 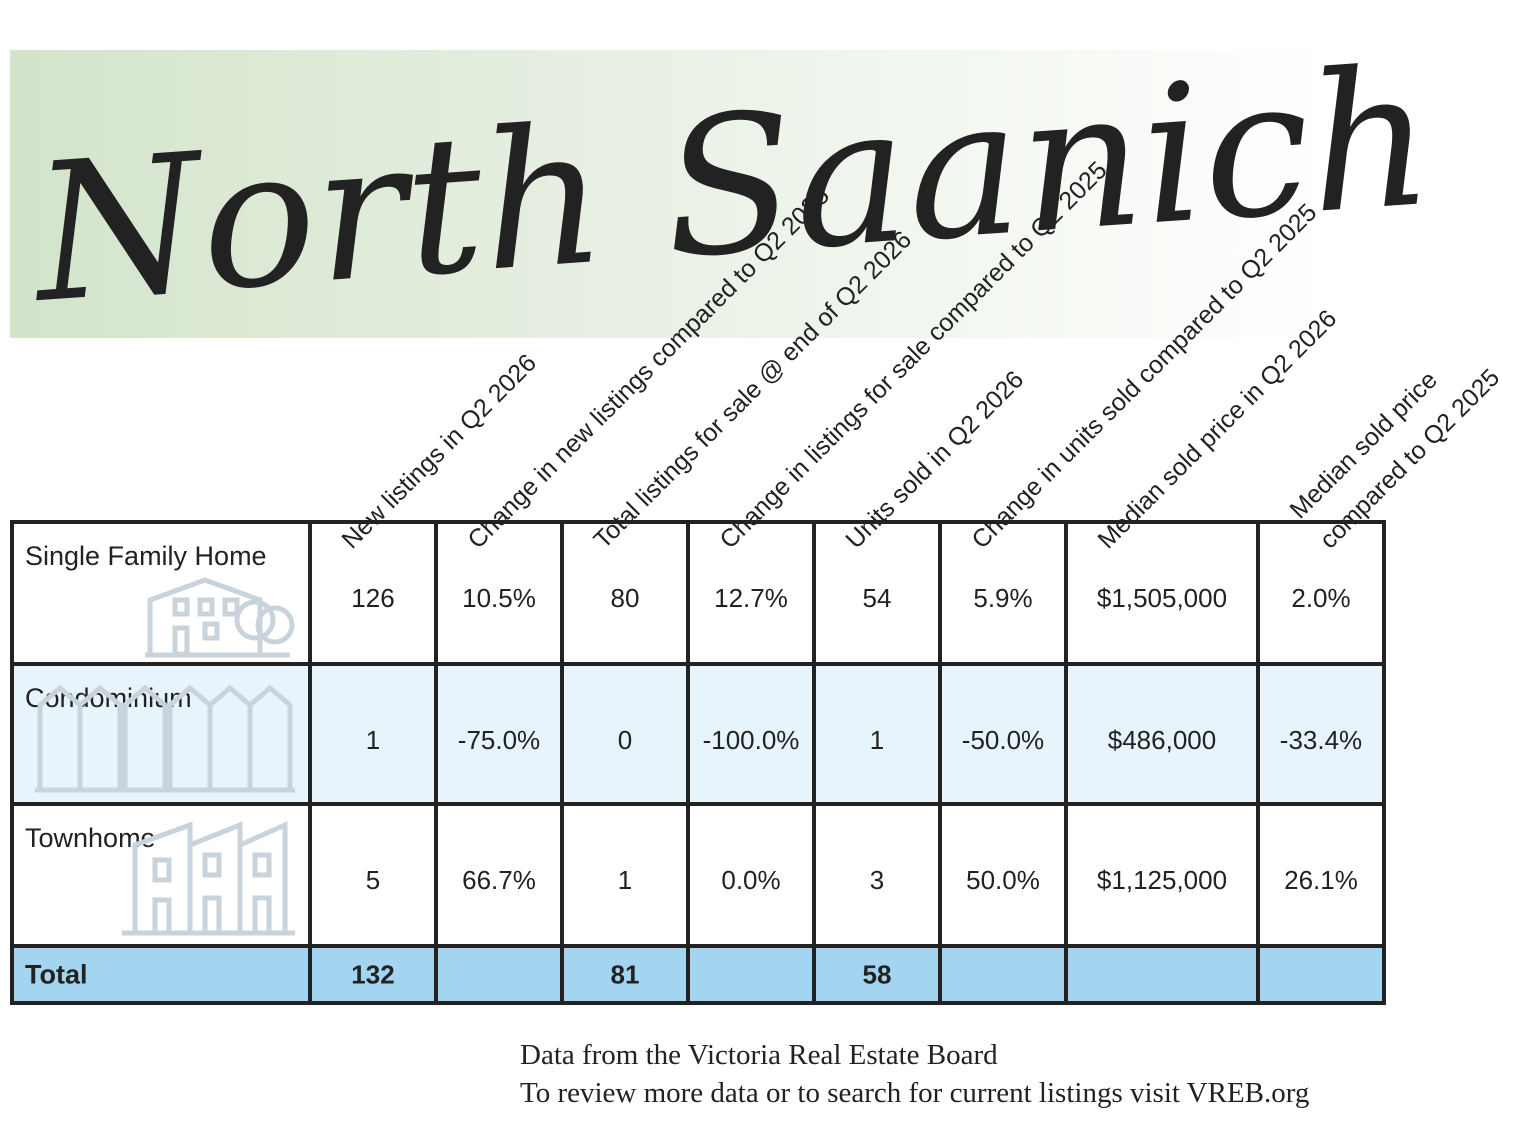 What do you see at coordinates (372, 598) in the screenshot?
I see `cell: 126` at bounding box center [372, 598].